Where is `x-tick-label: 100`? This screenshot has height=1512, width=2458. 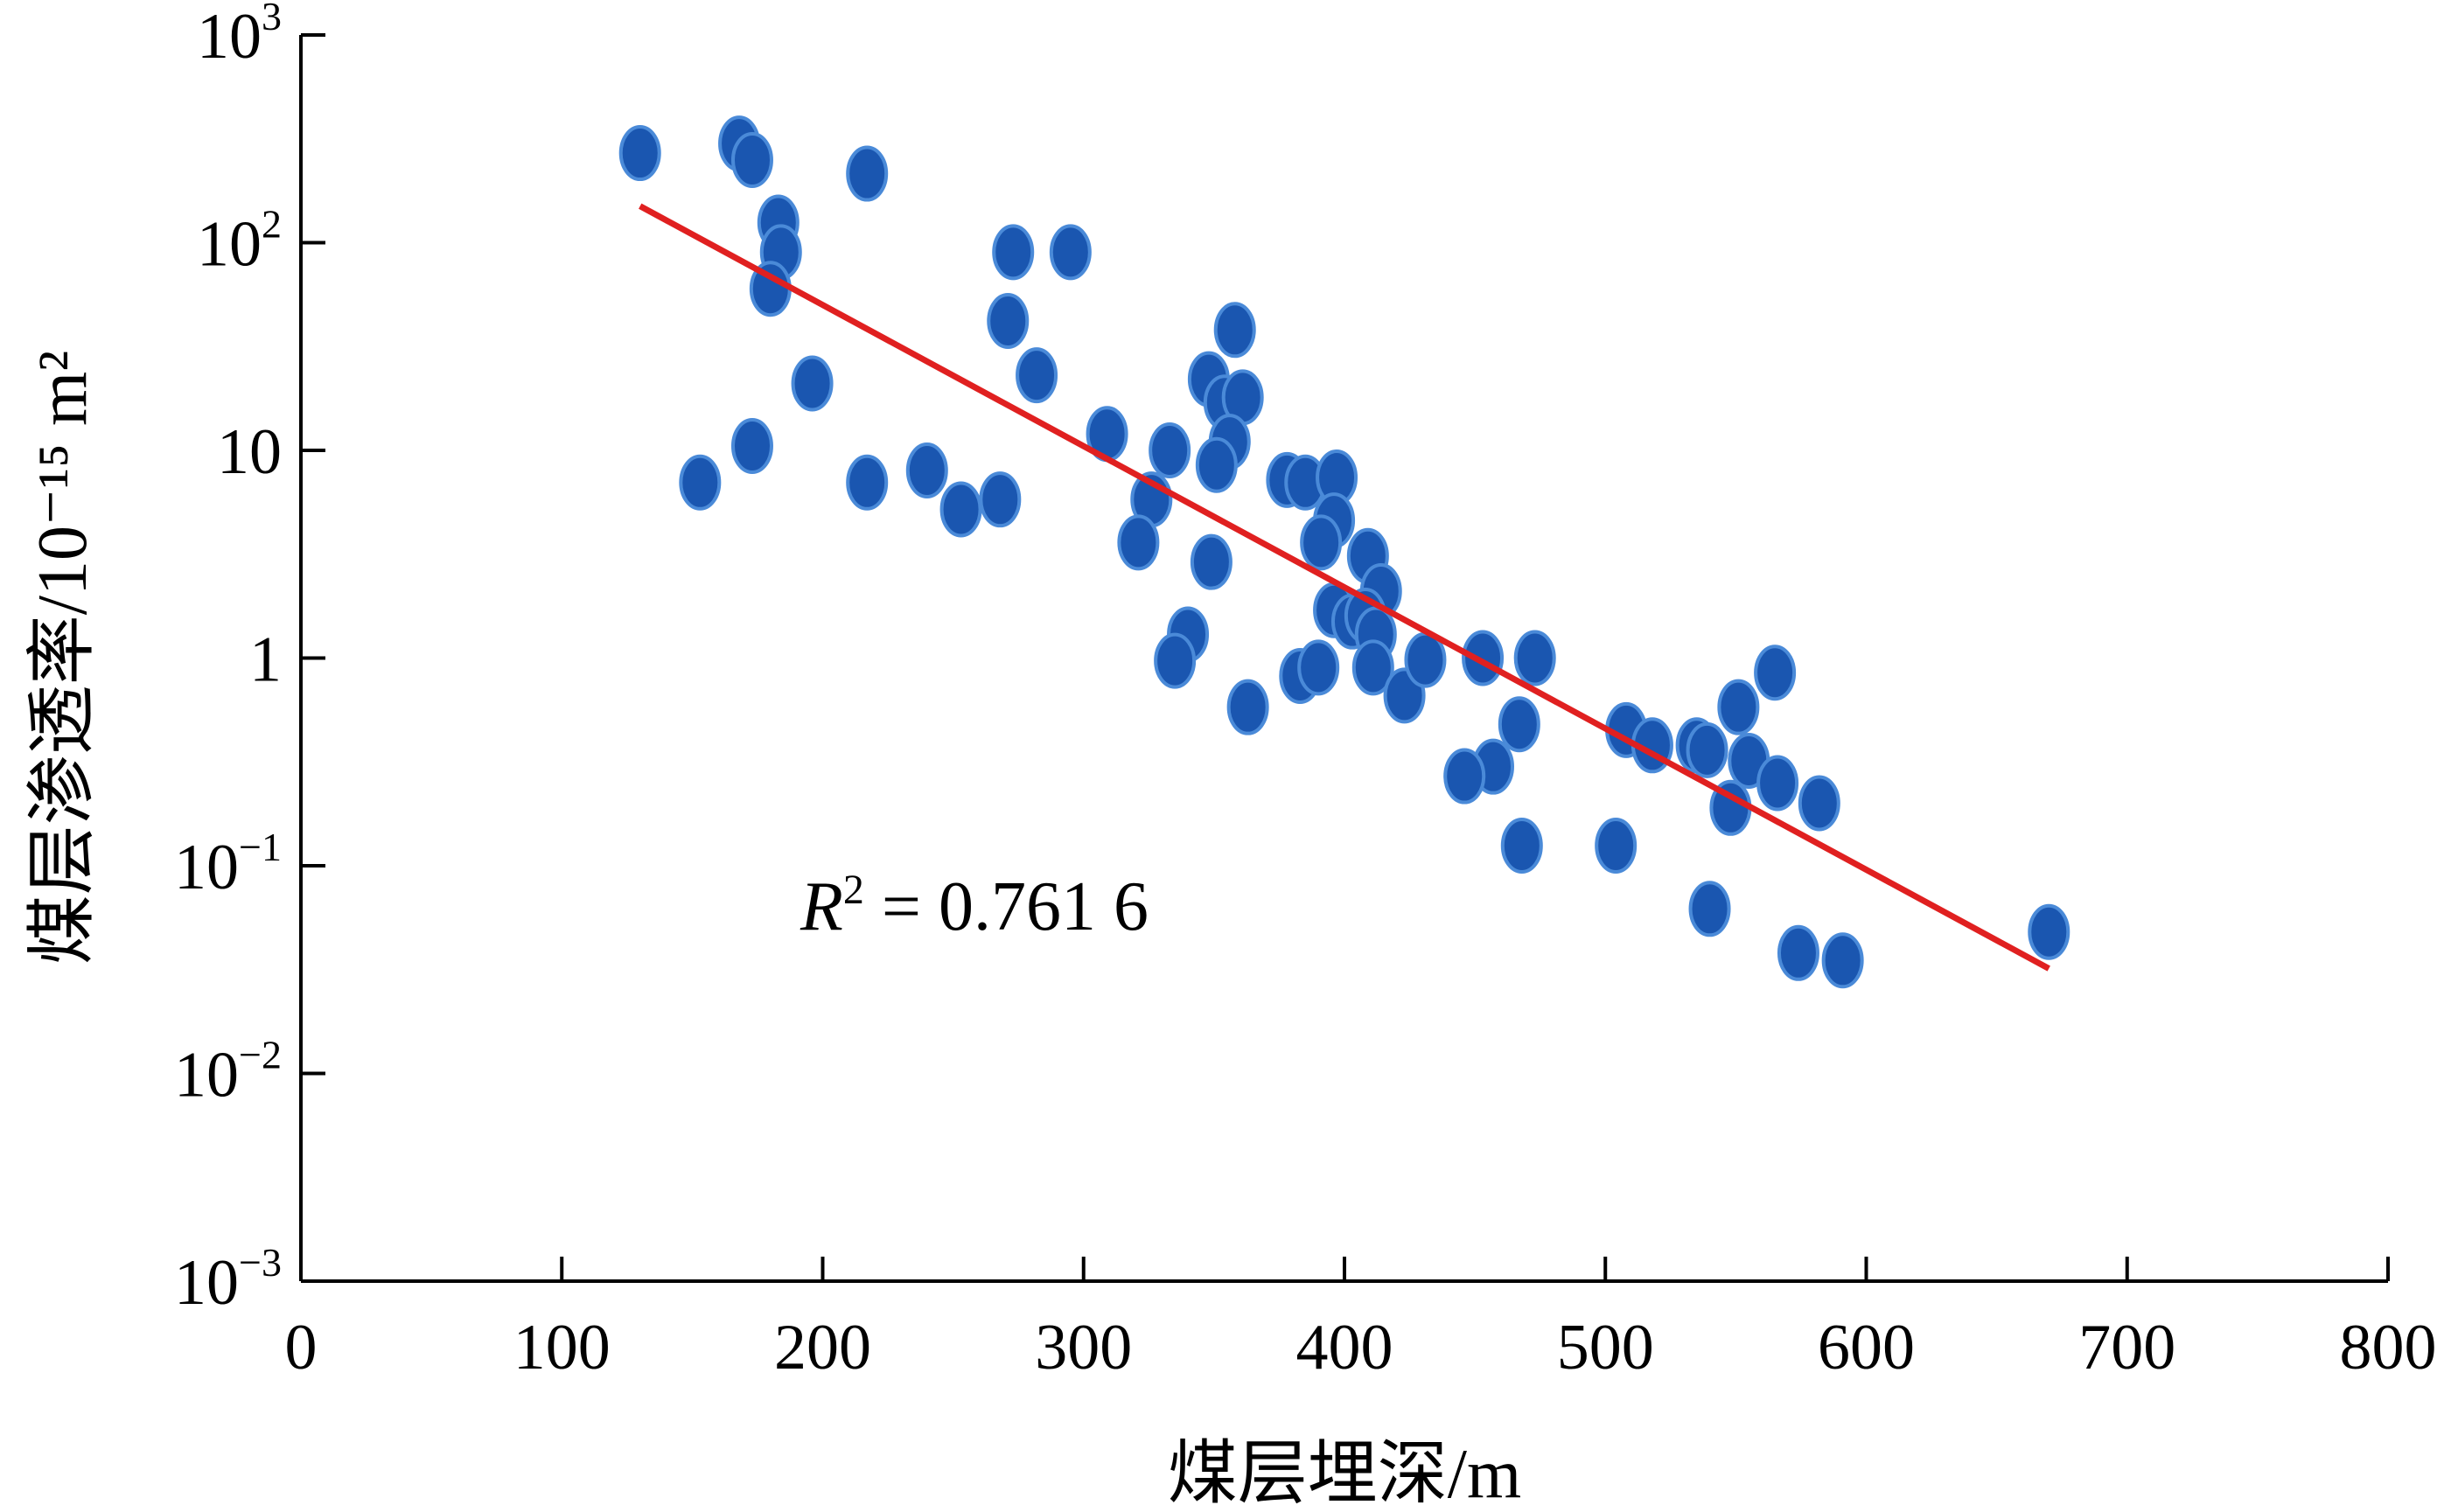
x-tick-label: 100 is located at coordinates (562, 1348).